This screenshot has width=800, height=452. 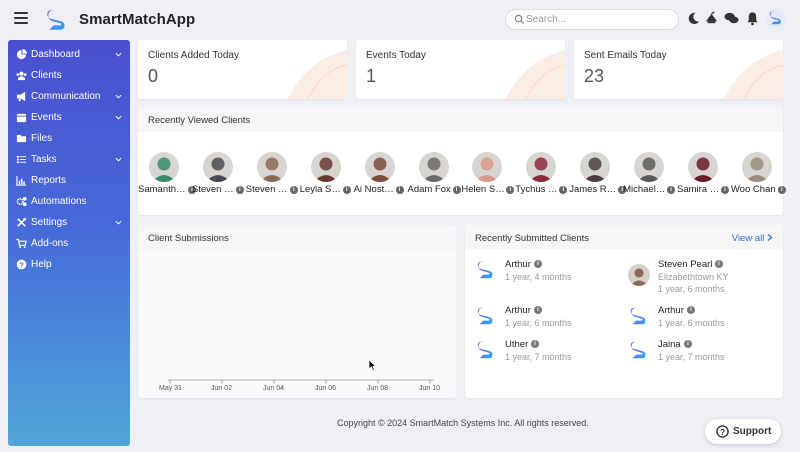 I want to click on recent-client: James R… i, so click(x=598, y=177).